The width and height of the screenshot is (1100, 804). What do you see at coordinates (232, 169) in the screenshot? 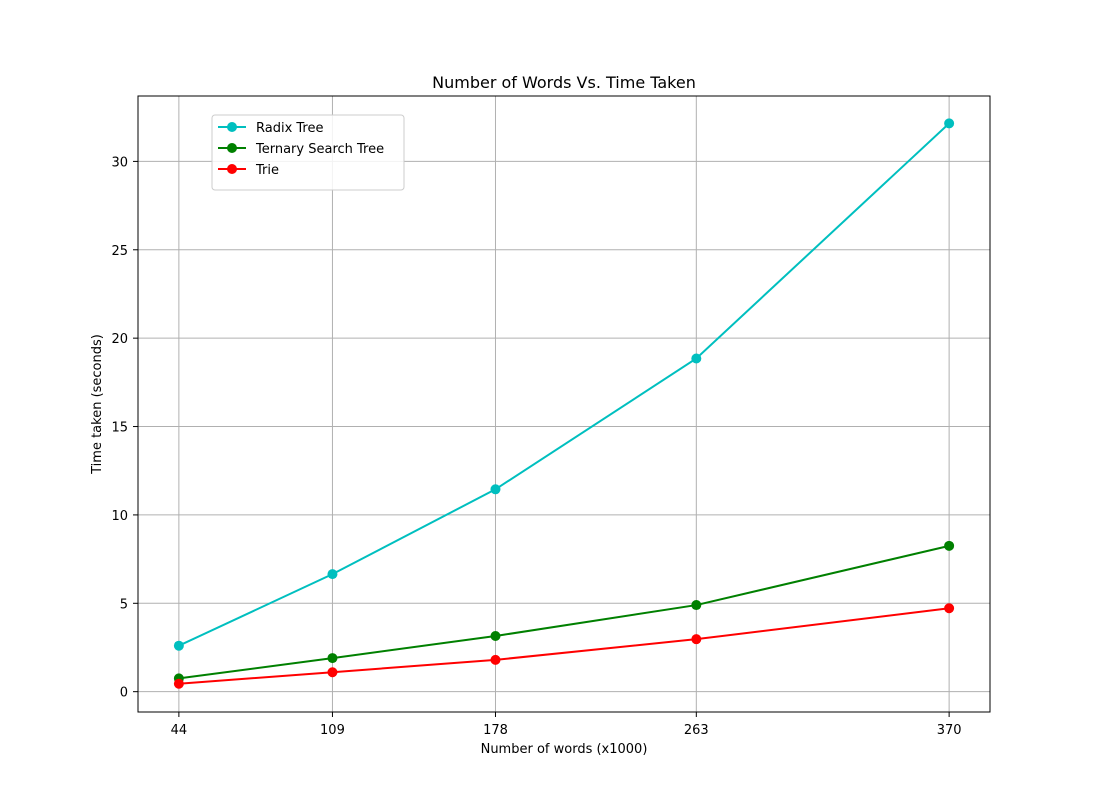
I see `legend-marker-trie` at bounding box center [232, 169].